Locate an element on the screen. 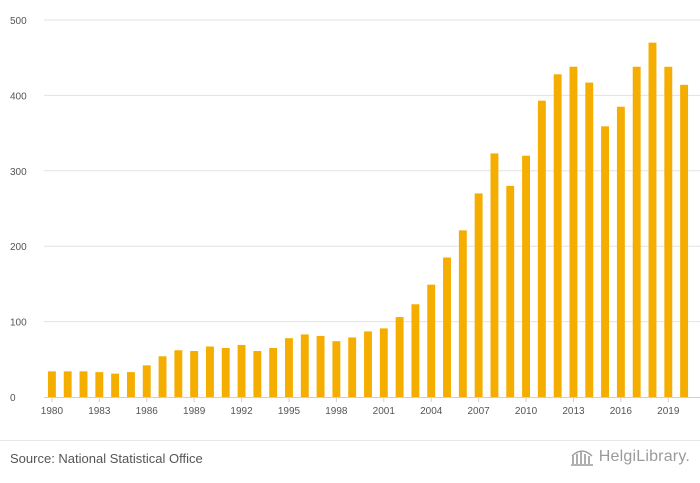  bar-1980: 1980: 34 is located at coordinates (51, 384).